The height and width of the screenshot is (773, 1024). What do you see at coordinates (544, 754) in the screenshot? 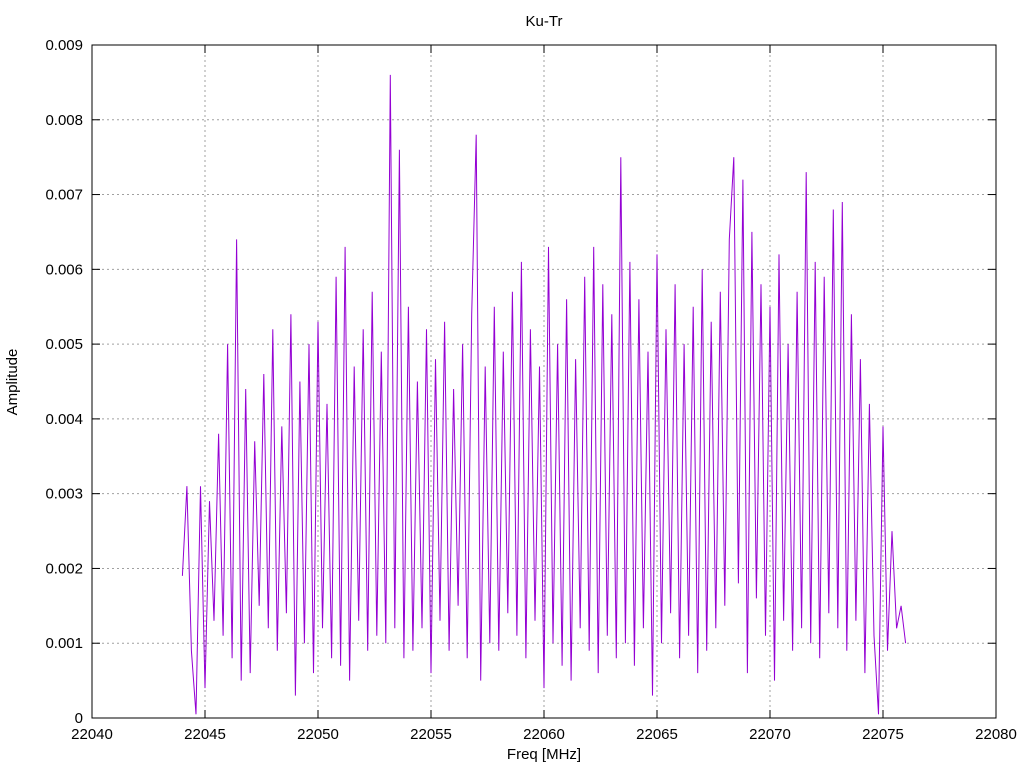
I see `x-axis-label: Freq [MHz]` at bounding box center [544, 754].